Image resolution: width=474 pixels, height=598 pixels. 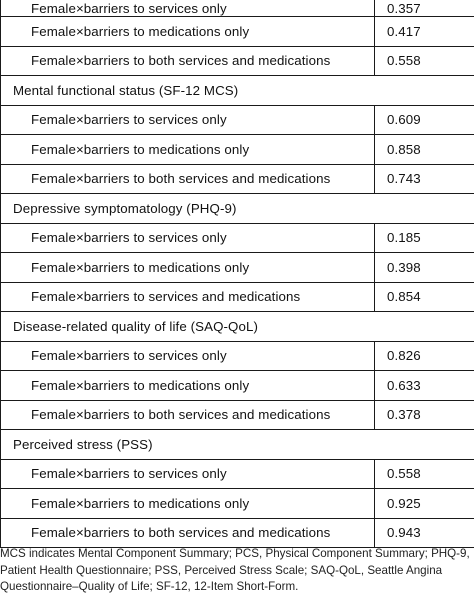 I want to click on table-row: Female×barriers to services only 0.558, so click(x=237, y=473).